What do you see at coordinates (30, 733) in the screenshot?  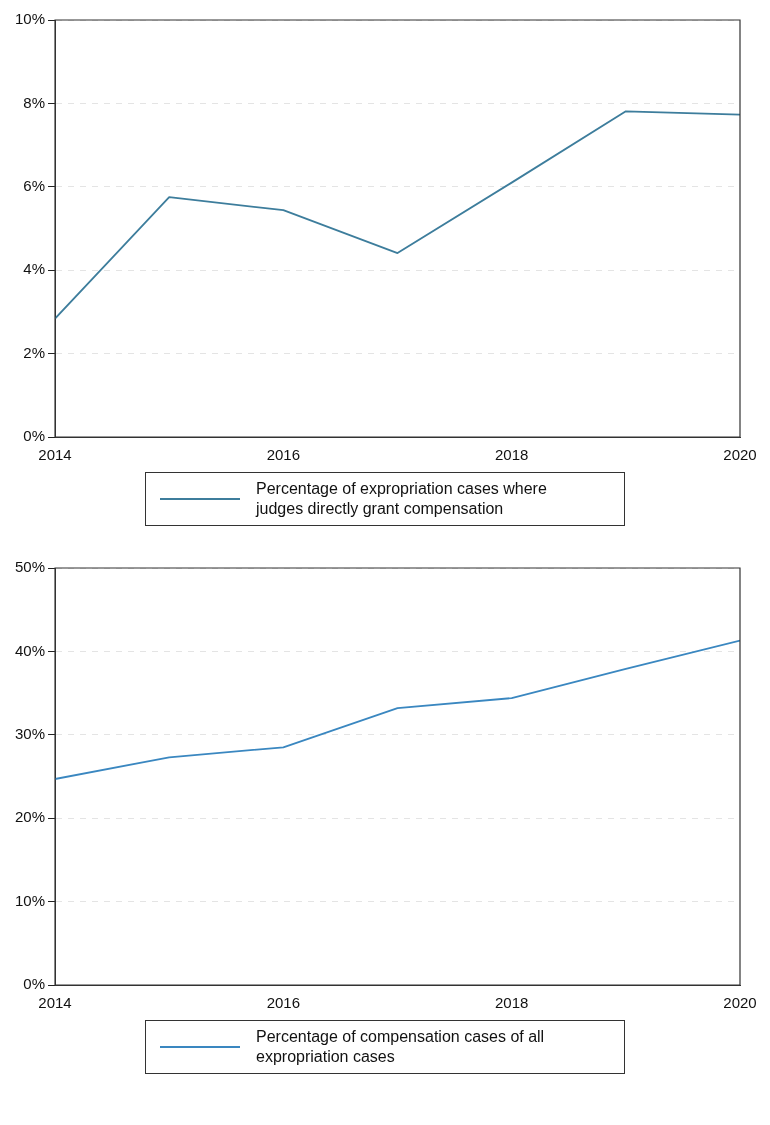 I see `y-tick-label: 30%` at bounding box center [30, 733].